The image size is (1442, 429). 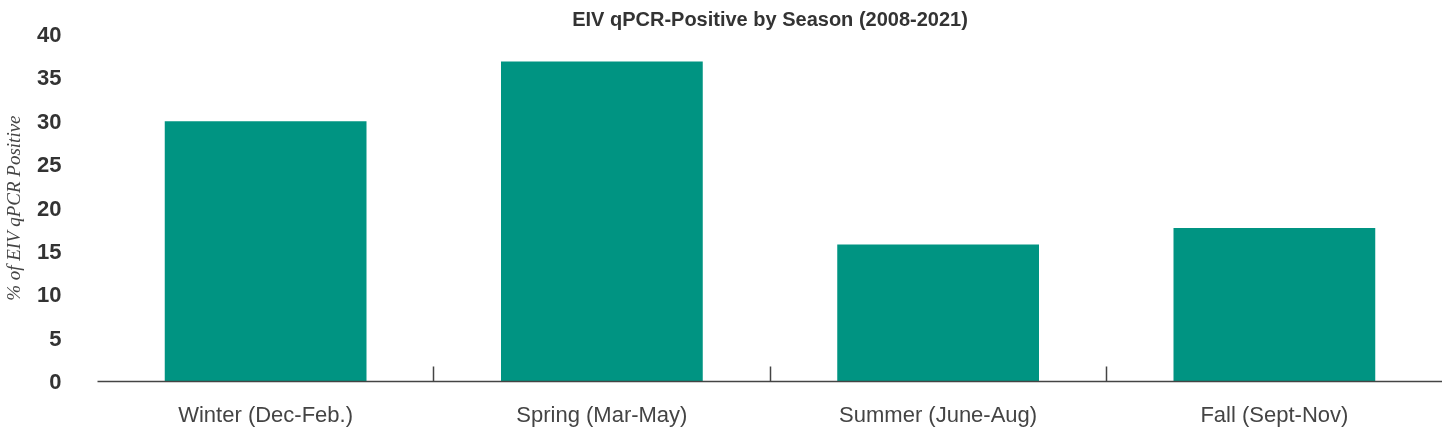 What do you see at coordinates (1274, 414) in the screenshot?
I see `x-tick-label: Fall (Sept-Nov)` at bounding box center [1274, 414].